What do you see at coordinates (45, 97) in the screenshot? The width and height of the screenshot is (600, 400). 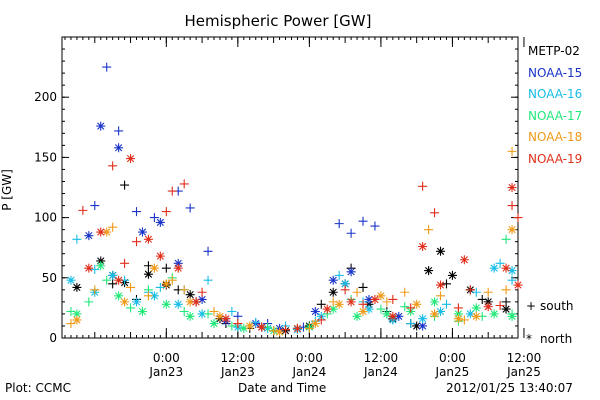 I see `y-tick-label: 200` at bounding box center [45, 97].